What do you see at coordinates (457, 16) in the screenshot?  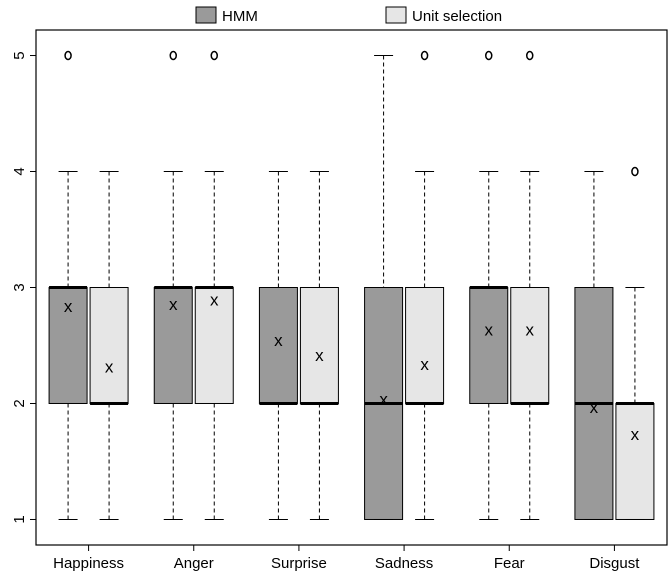 I see `legend-label: Unit selection` at bounding box center [457, 16].